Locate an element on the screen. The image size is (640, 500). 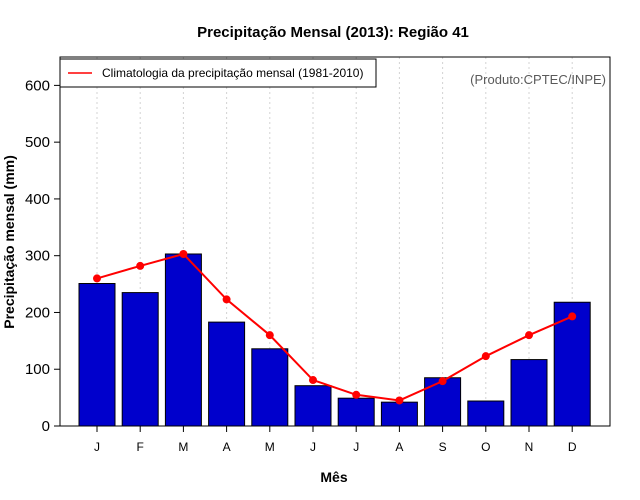
x-tick-label: F is located at coordinates (140, 447).